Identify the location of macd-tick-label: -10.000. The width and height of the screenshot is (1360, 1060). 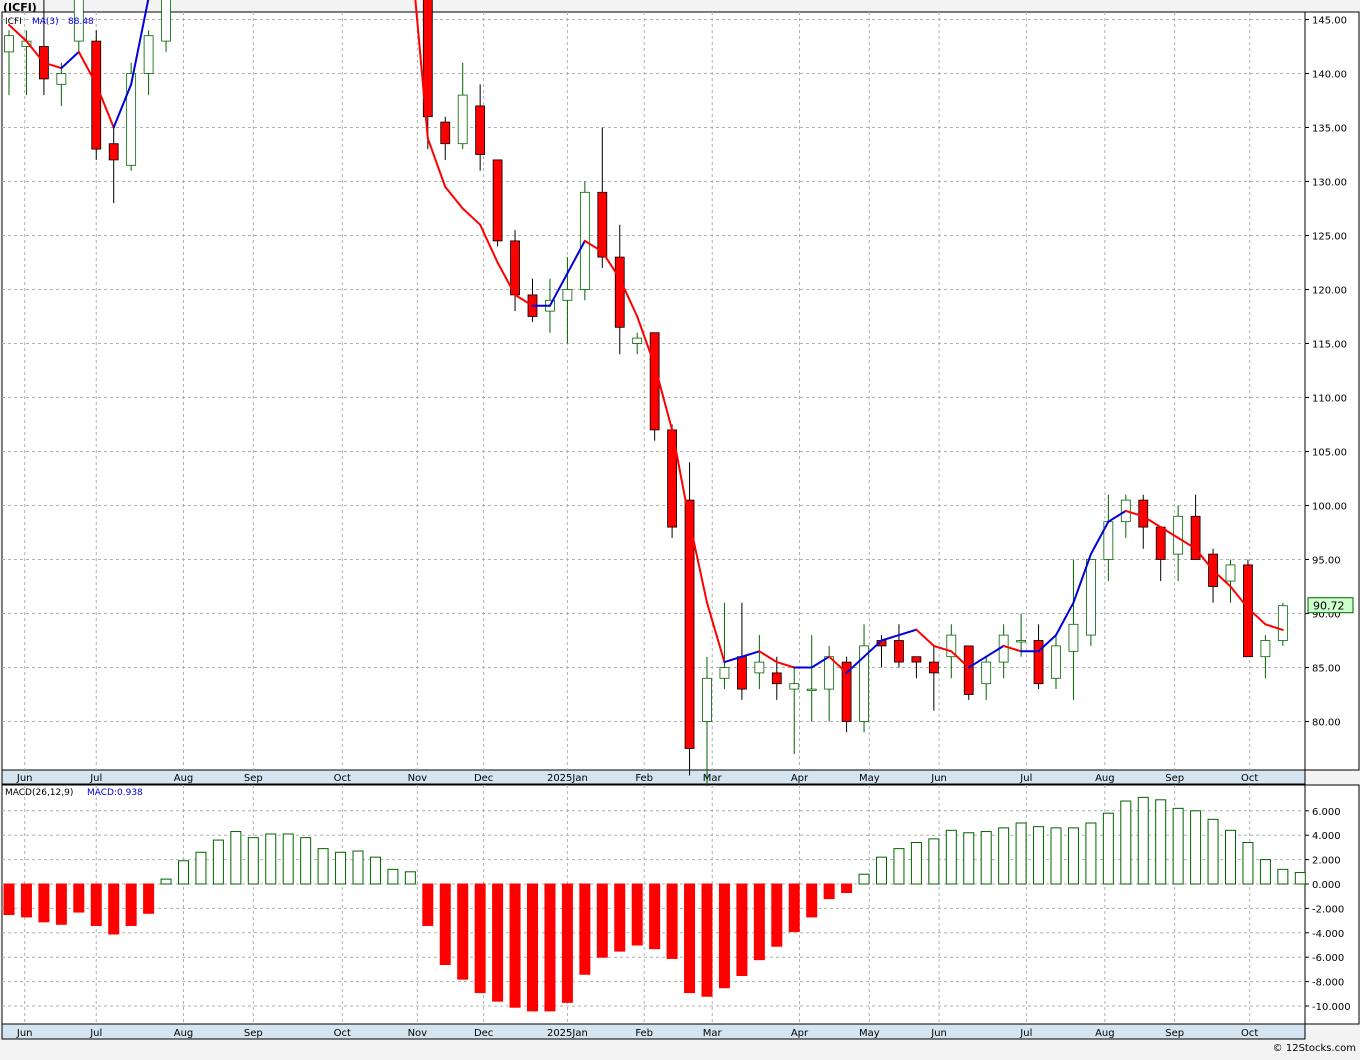
(1331, 1007).